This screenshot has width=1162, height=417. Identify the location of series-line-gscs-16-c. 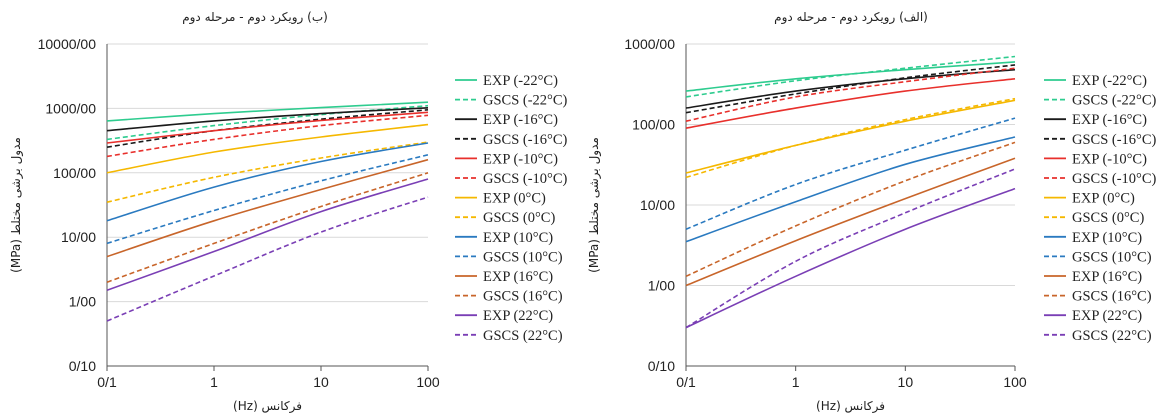
(267, 227).